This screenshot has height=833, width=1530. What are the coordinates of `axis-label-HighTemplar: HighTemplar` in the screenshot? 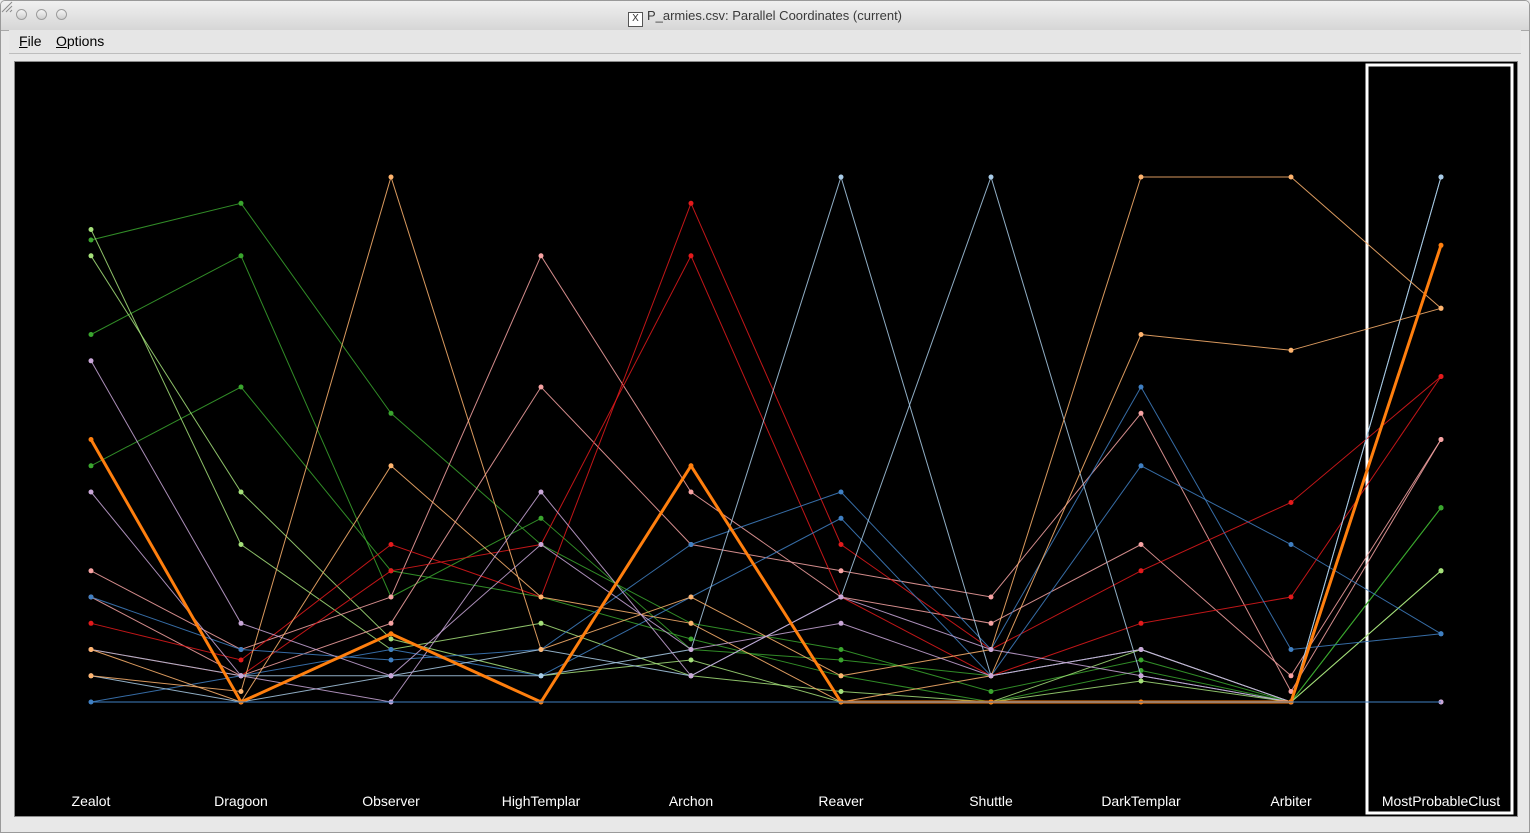 It's located at (541, 801).